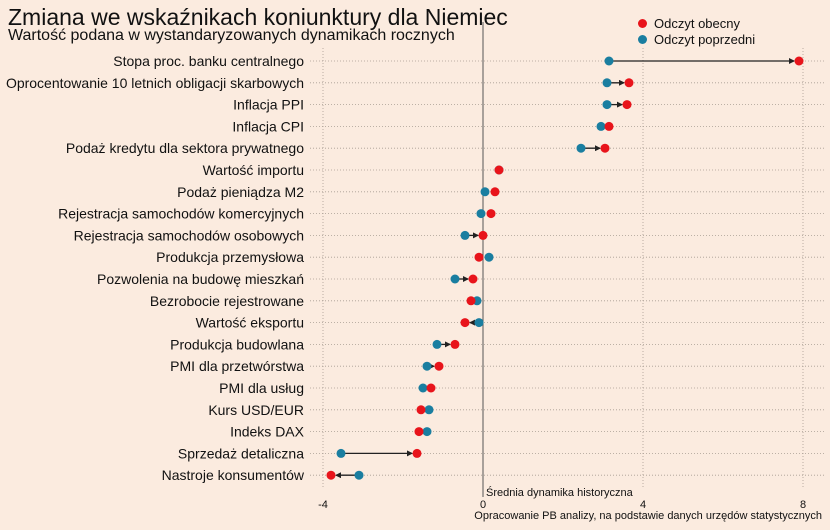 This screenshot has width=830, height=530. Describe the element at coordinates (268, 105) in the screenshot. I see `category-label: Inflacja PPI` at that location.